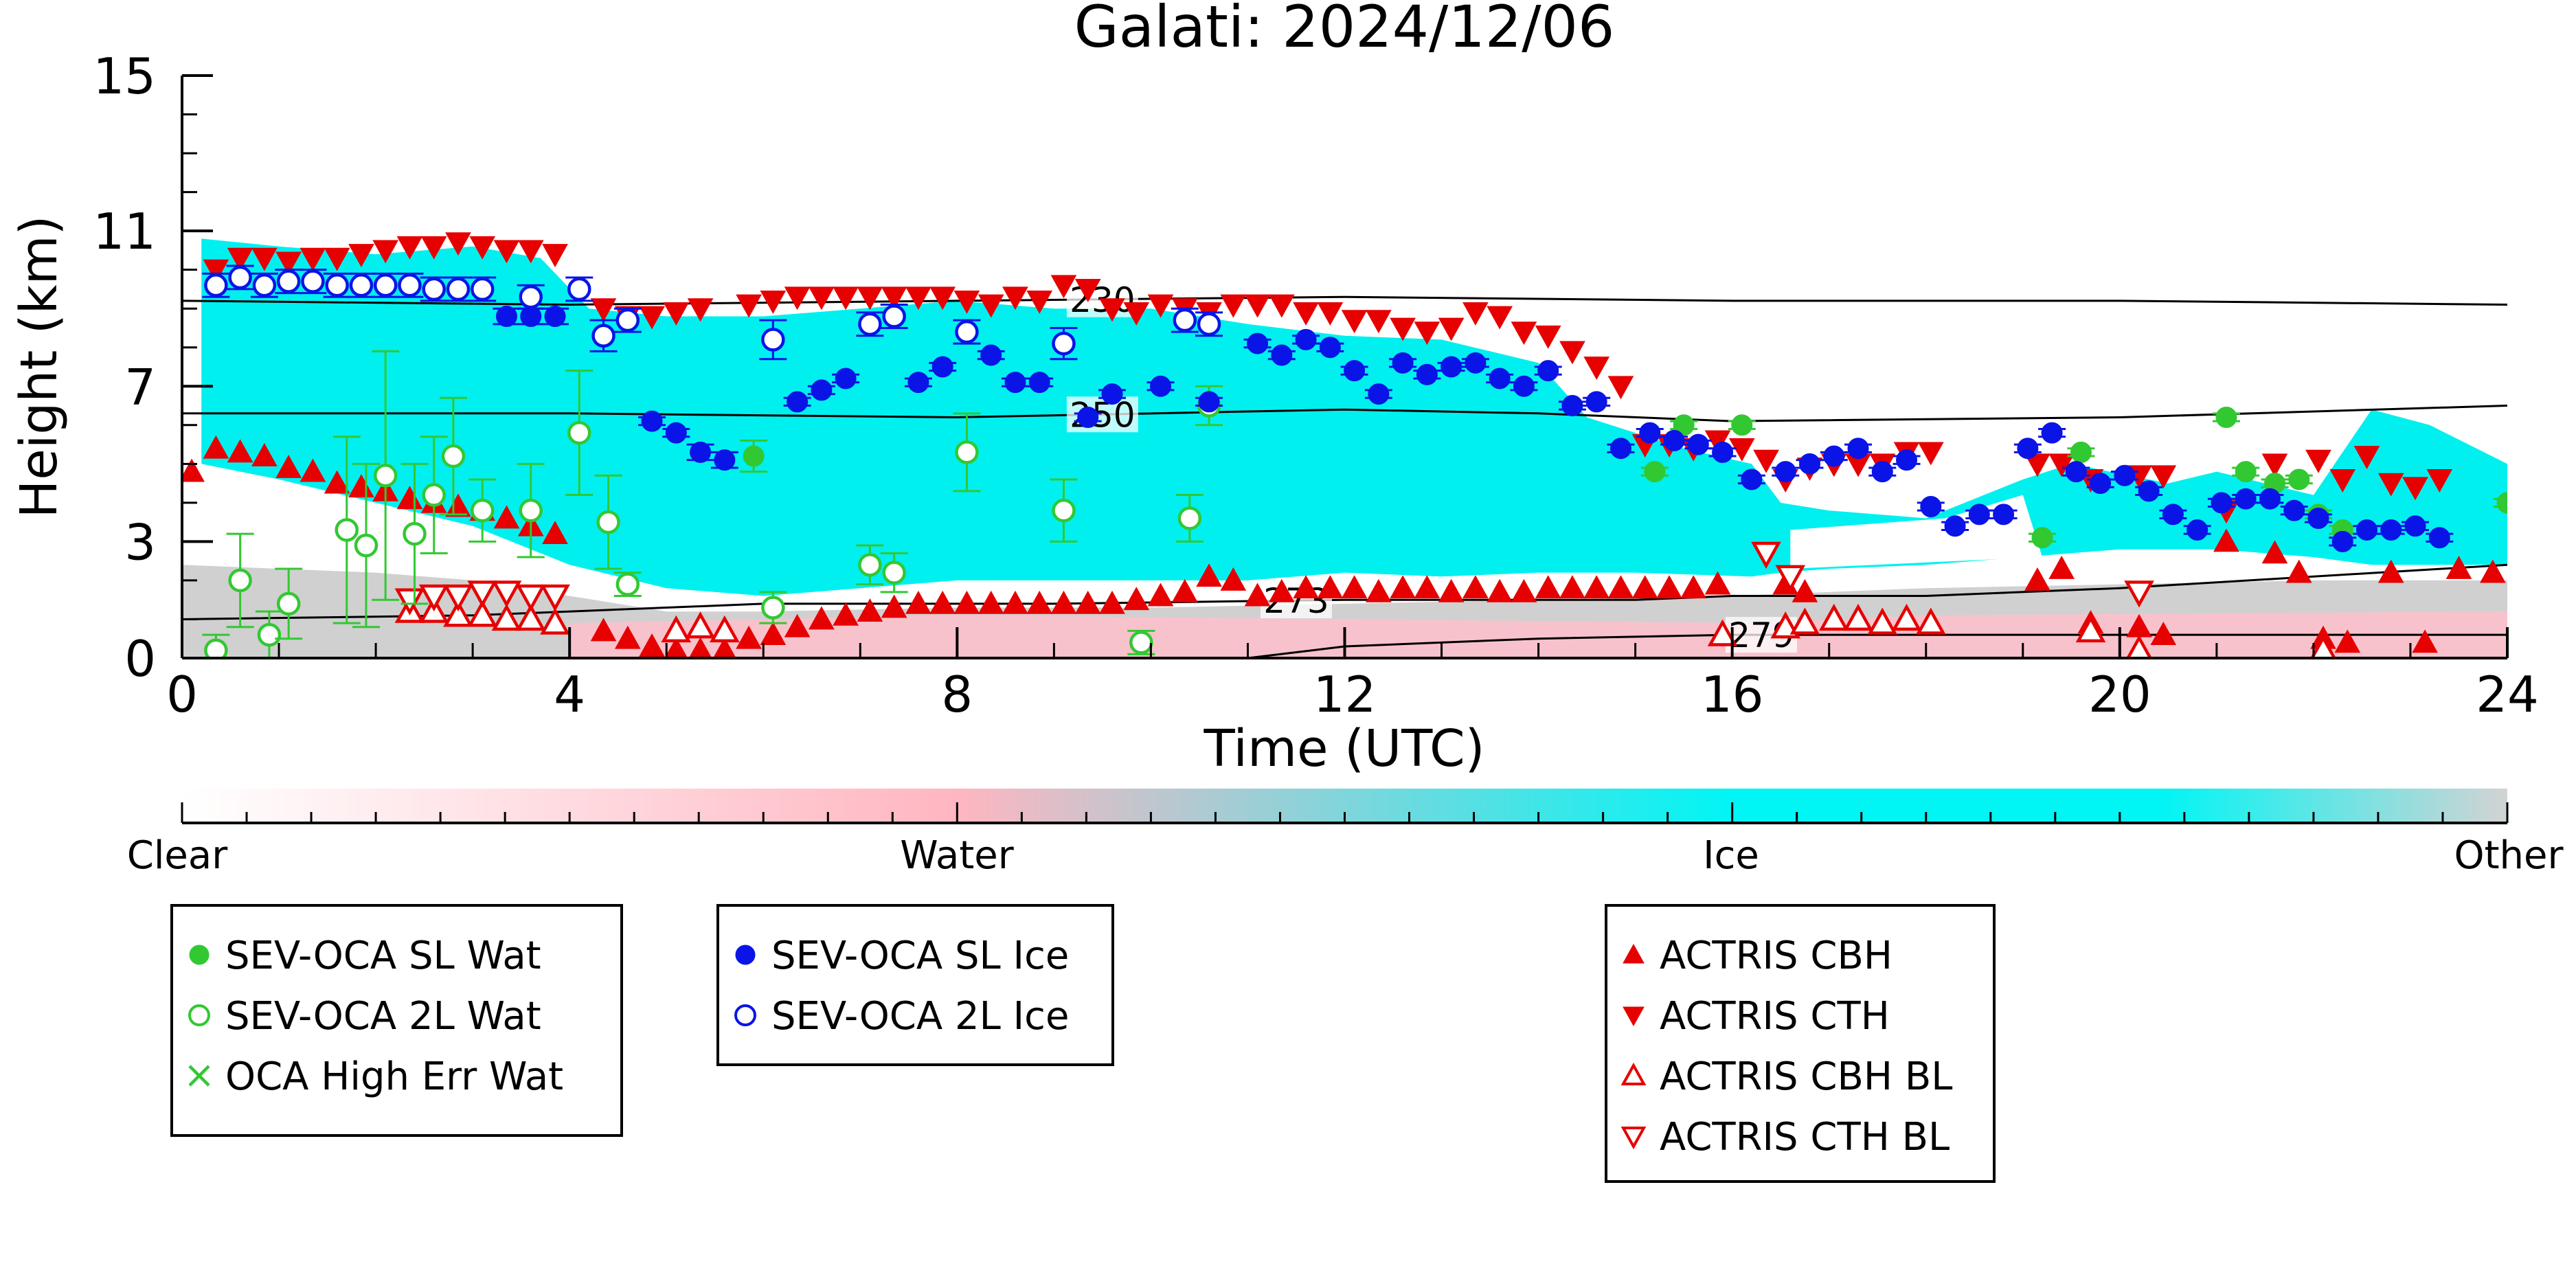 The height and width of the screenshot is (1288, 2576). What do you see at coordinates (140, 387) in the screenshot?
I see `y-tick-label: 7` at bounding box center [140, 387].